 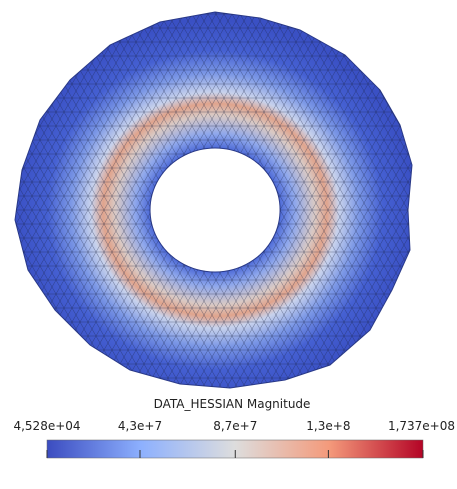 I want to click on colorbar-ticks: 4,528e+04 4,3e+7 8,7e+7 1,3e+8 1,737e+08, so click(x=234, y=438).